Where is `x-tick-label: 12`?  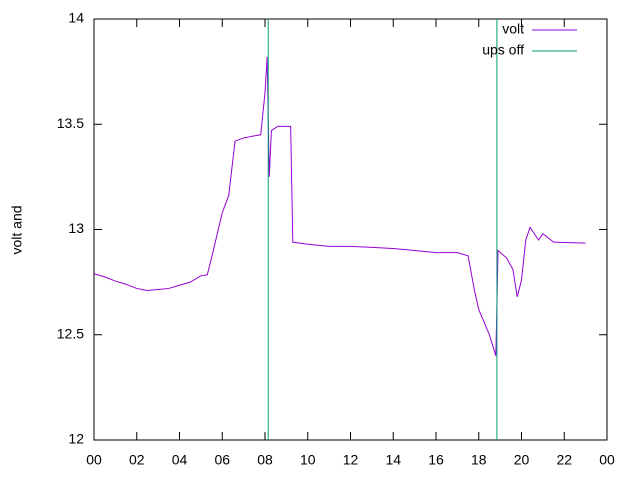
x-tick-label: 12 is located at coordinates (351, 460).